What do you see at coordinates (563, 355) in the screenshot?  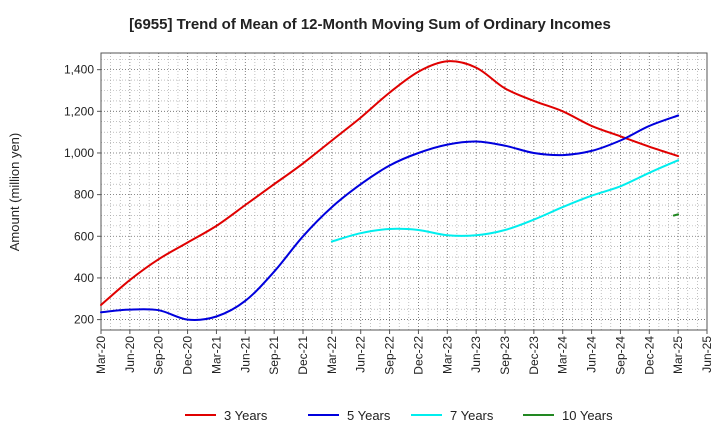 I see `x-tick-label: Mar-24` at bounding box center [563, 355].